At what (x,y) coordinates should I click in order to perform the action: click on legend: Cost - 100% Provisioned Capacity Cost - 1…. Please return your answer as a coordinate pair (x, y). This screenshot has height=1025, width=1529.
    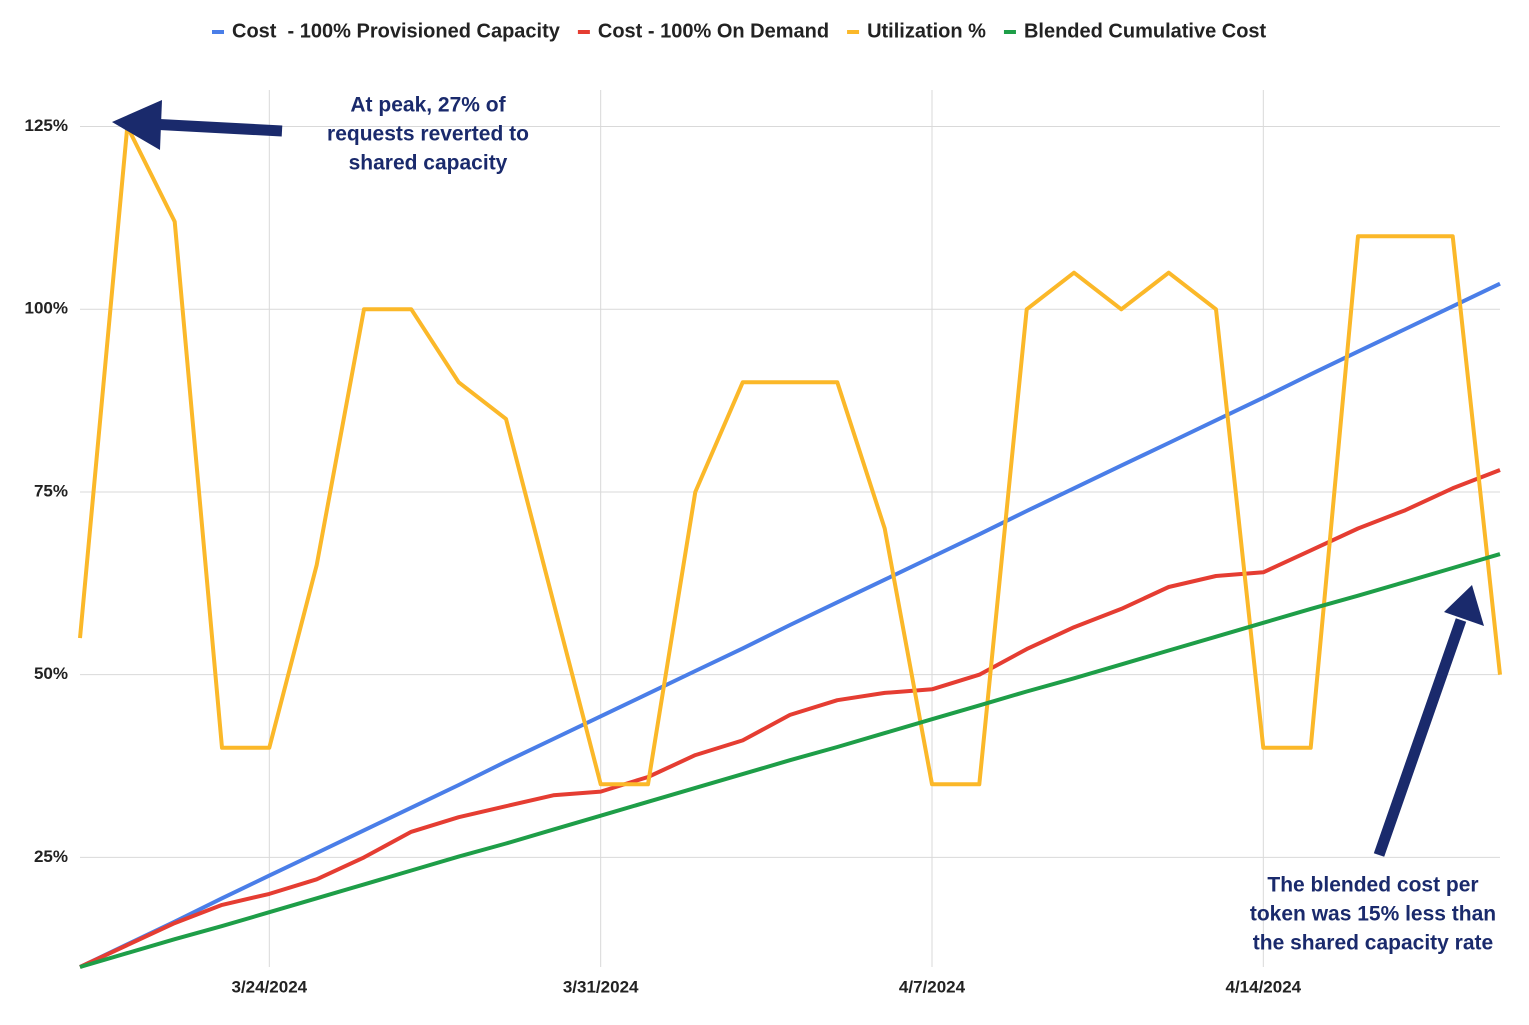
    Looking at the image, I should click on (739, 31).